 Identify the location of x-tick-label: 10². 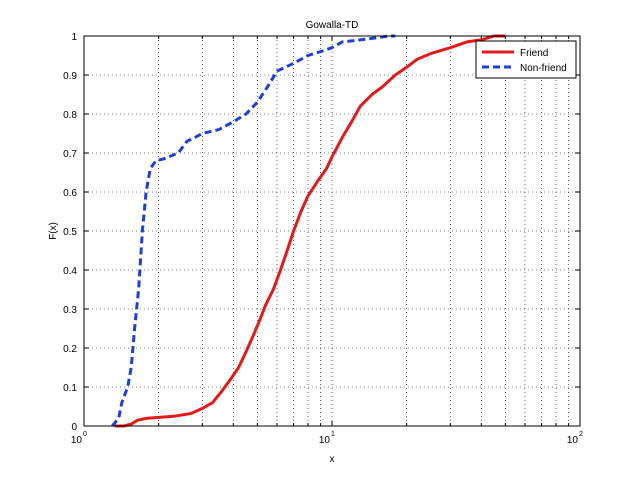
(575, 438).